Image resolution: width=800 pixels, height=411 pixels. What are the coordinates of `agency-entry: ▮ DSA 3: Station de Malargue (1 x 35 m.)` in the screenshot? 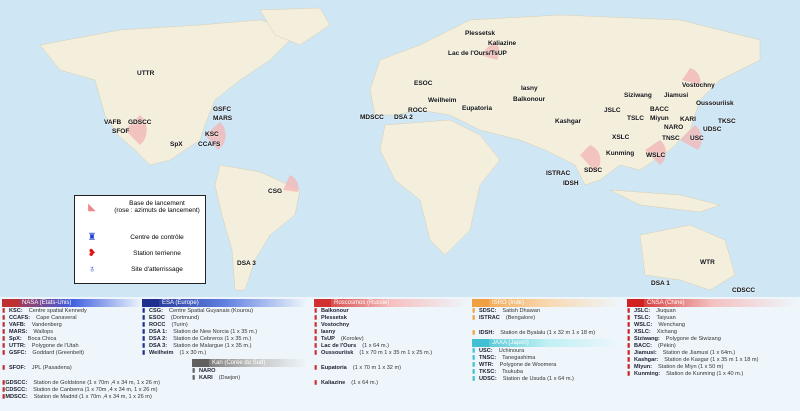 It's located at (224, 346).